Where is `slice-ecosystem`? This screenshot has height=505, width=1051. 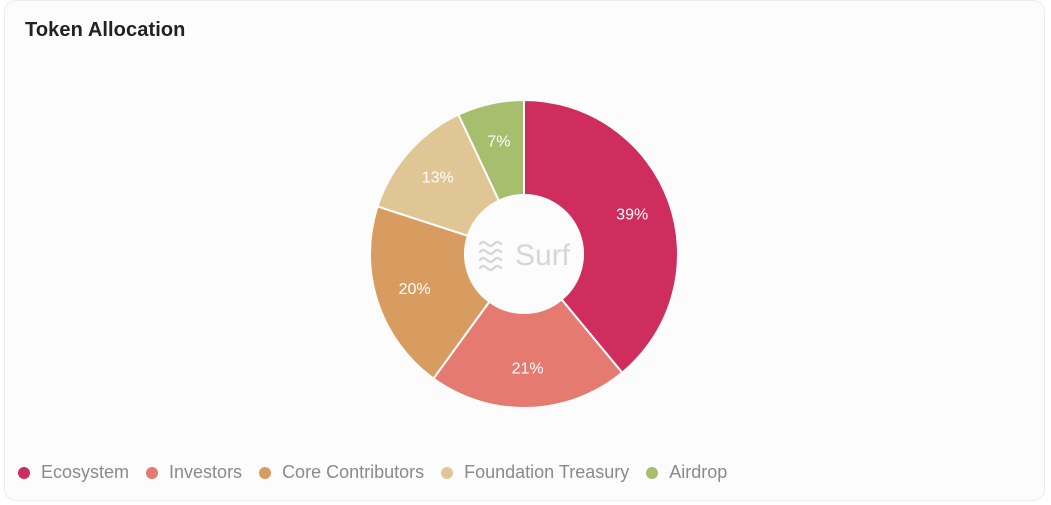
slice-ecosystem is located at coordinates (601, 236).